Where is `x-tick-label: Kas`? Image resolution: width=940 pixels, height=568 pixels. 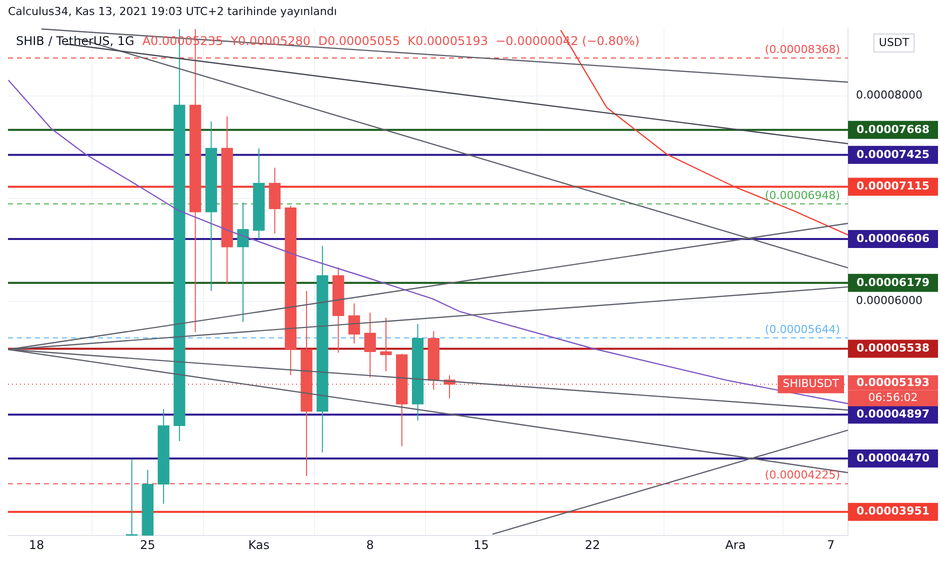
x-tick-label: Kas is located at coordinates (259, 545).